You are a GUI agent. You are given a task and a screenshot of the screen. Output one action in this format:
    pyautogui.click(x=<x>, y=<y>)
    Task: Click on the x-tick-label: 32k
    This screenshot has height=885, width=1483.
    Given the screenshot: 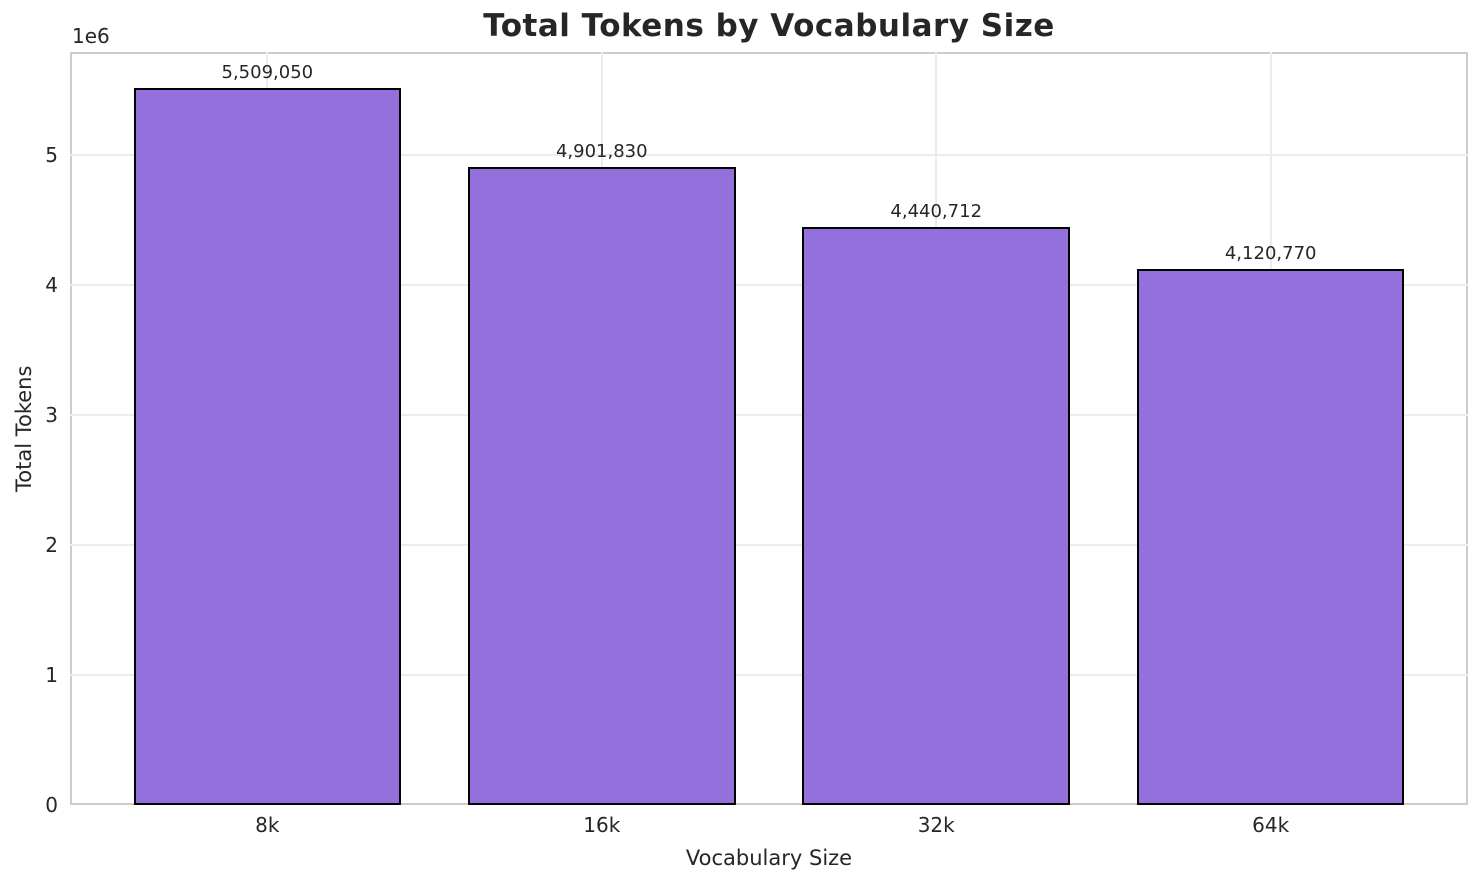 What is the action you would take?
    pyautogui.click(x=936, y=825)
    